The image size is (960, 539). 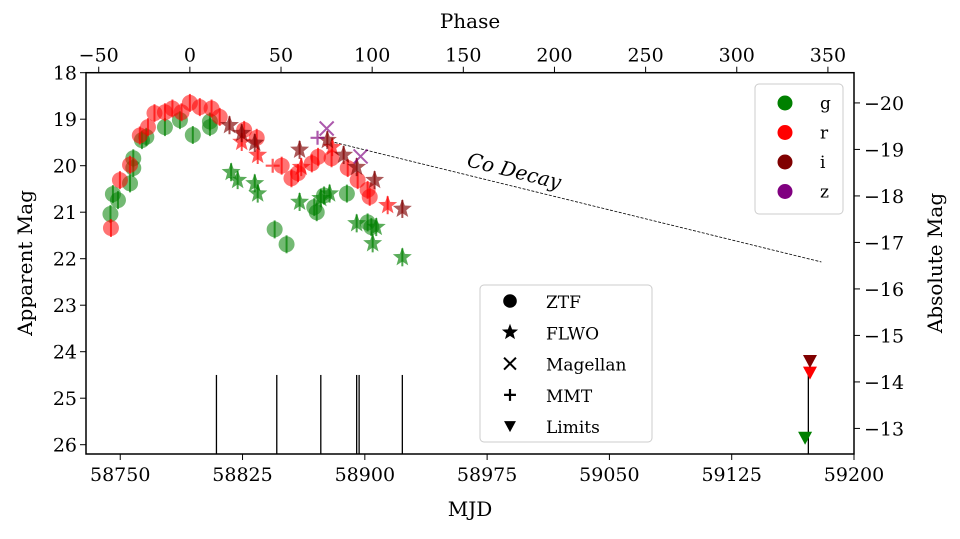 I want to click on y-tick-label: 20, so click(x=65, y=167).